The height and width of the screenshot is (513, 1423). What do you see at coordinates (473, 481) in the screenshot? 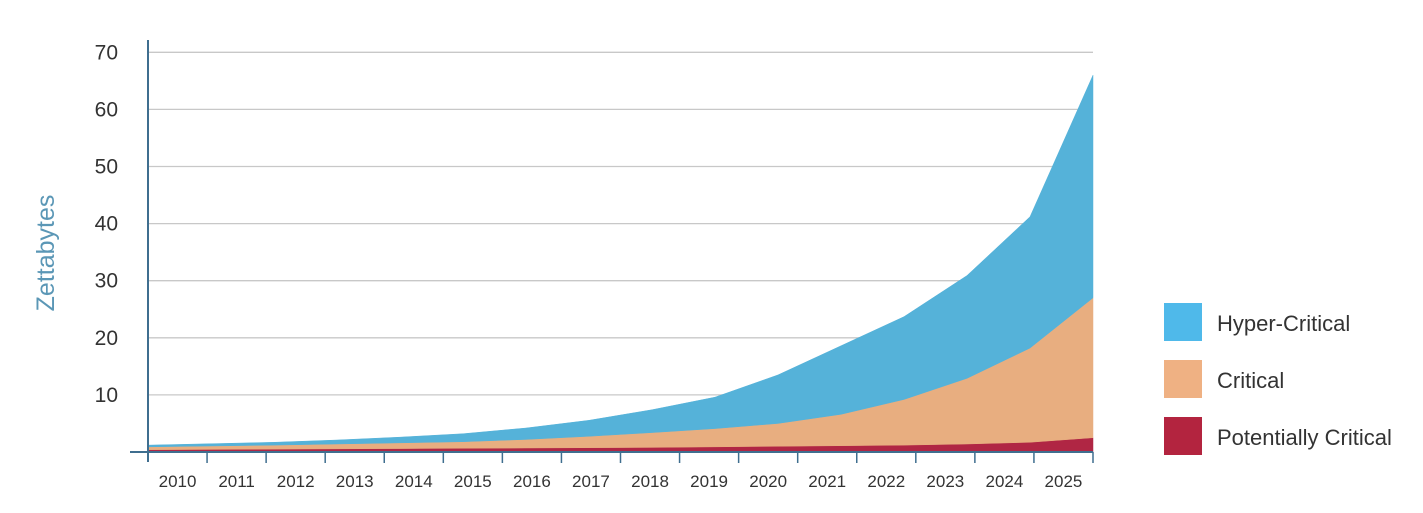
I see `x-tick-label: 2015` at bounding box center [473, 481].